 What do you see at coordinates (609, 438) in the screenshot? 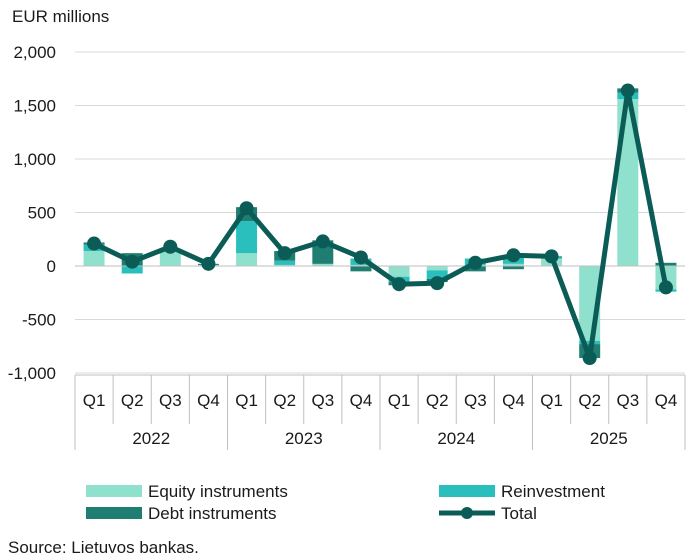
I see `x-group-label: 2025` at bounding box center [609, 438].